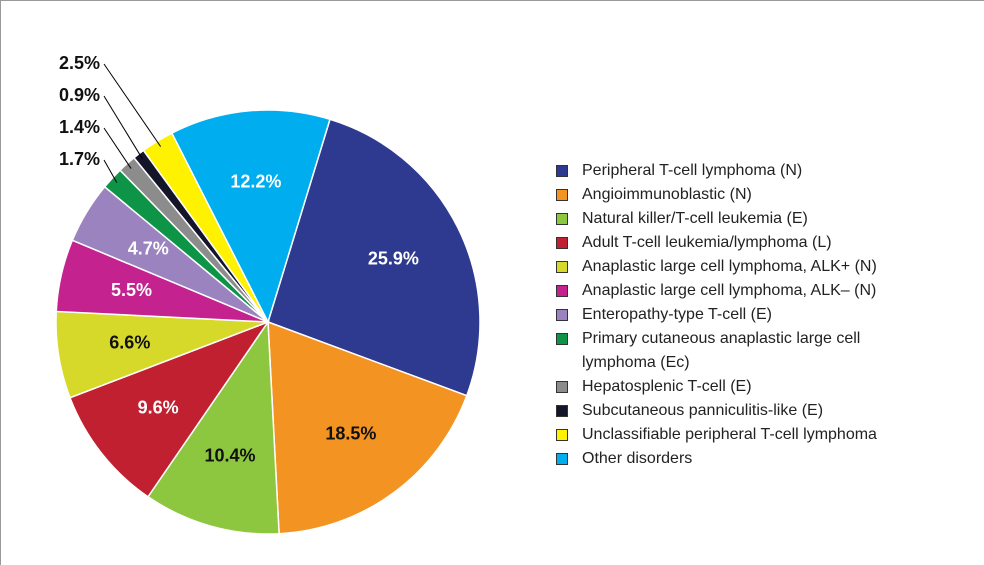 Image resolution: width=984 pixels, height=565 pixels. I want to click on data-label: 2.5%, so click(79, 63).